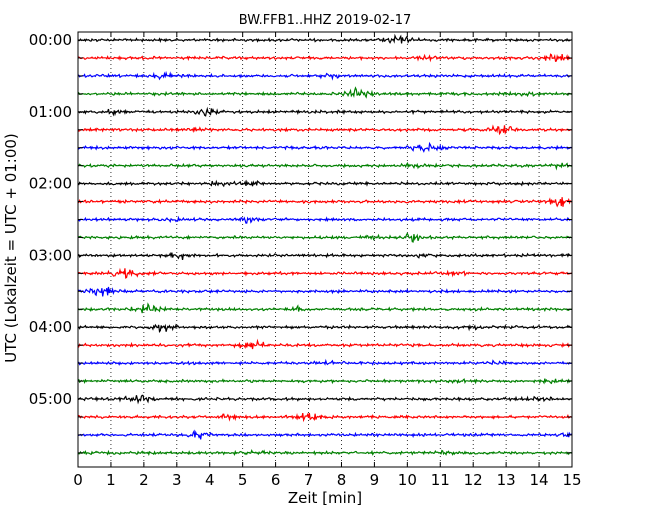 The width and height of the screenshot is (650, 525). I want to click on y-tick-label: 02:00, so click(50, 184).